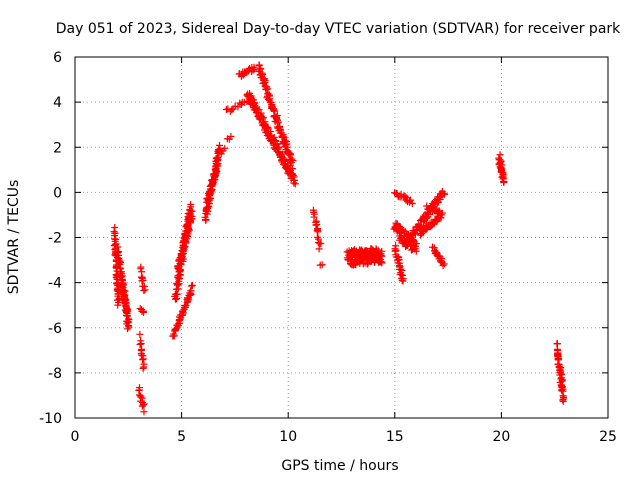 Image resolution: width=640 pixels, height=480 pixels. Describe the element at coordinates (344, 437) in the screenshot. I see `x-tick-labels: 0 5 10 15 20 25` at that location.